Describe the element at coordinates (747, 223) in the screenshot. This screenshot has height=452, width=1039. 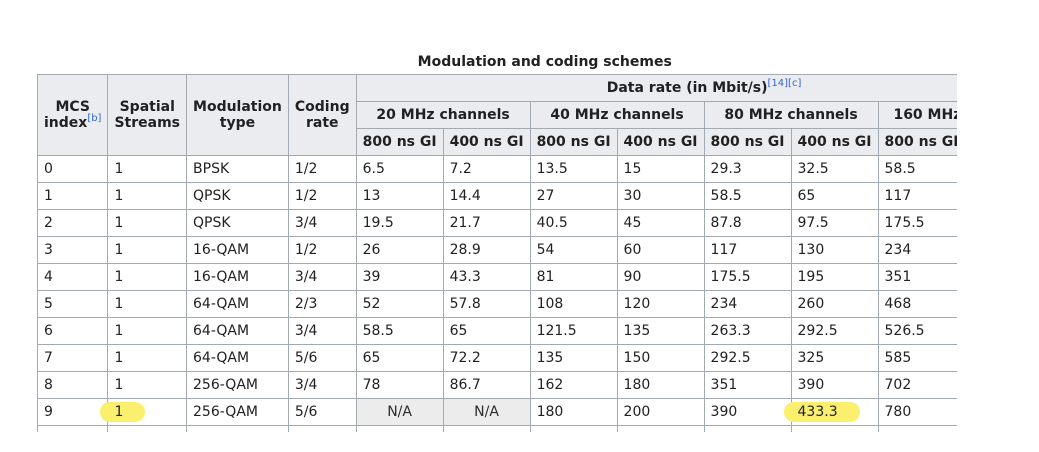
I see `table-cell: 87.8` at that location.